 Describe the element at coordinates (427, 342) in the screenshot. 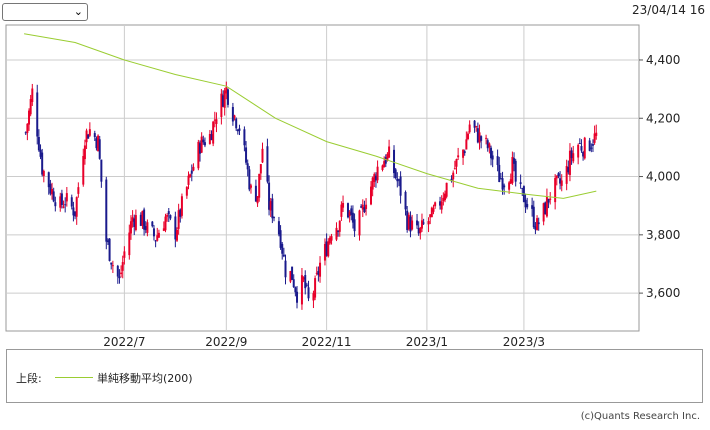

I see `x-tick-label: 2023/1` at that location.